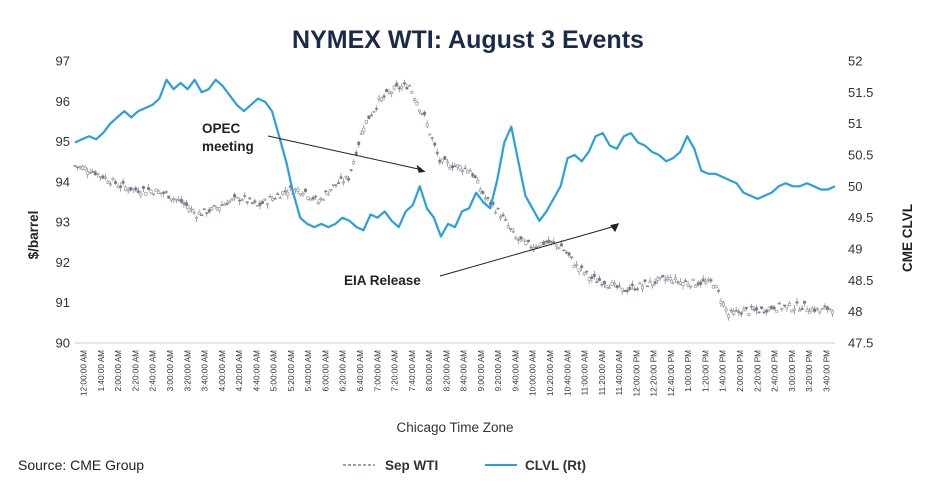 This screenshot has width=936, height=495. Describe the element at coordinates (256, 371) in the screenshot. I see `x-tick-label: 4:40:00 AM` at that location.